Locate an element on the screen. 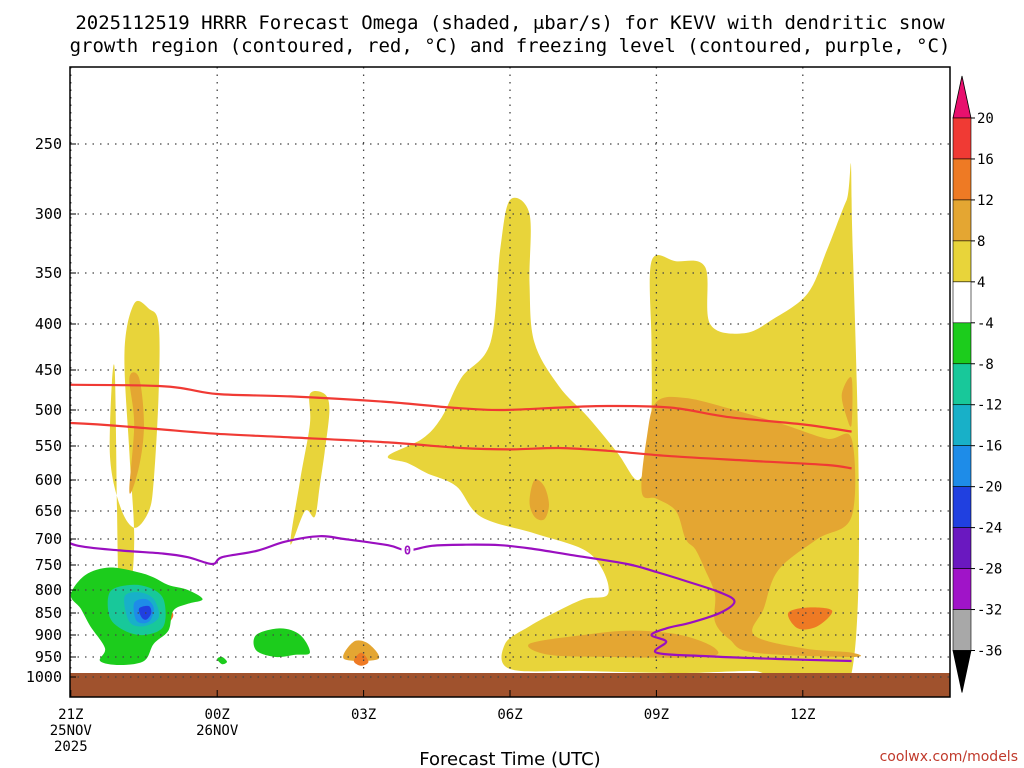  colorbar-arrow-bottom is located at coordinates (962, 671).